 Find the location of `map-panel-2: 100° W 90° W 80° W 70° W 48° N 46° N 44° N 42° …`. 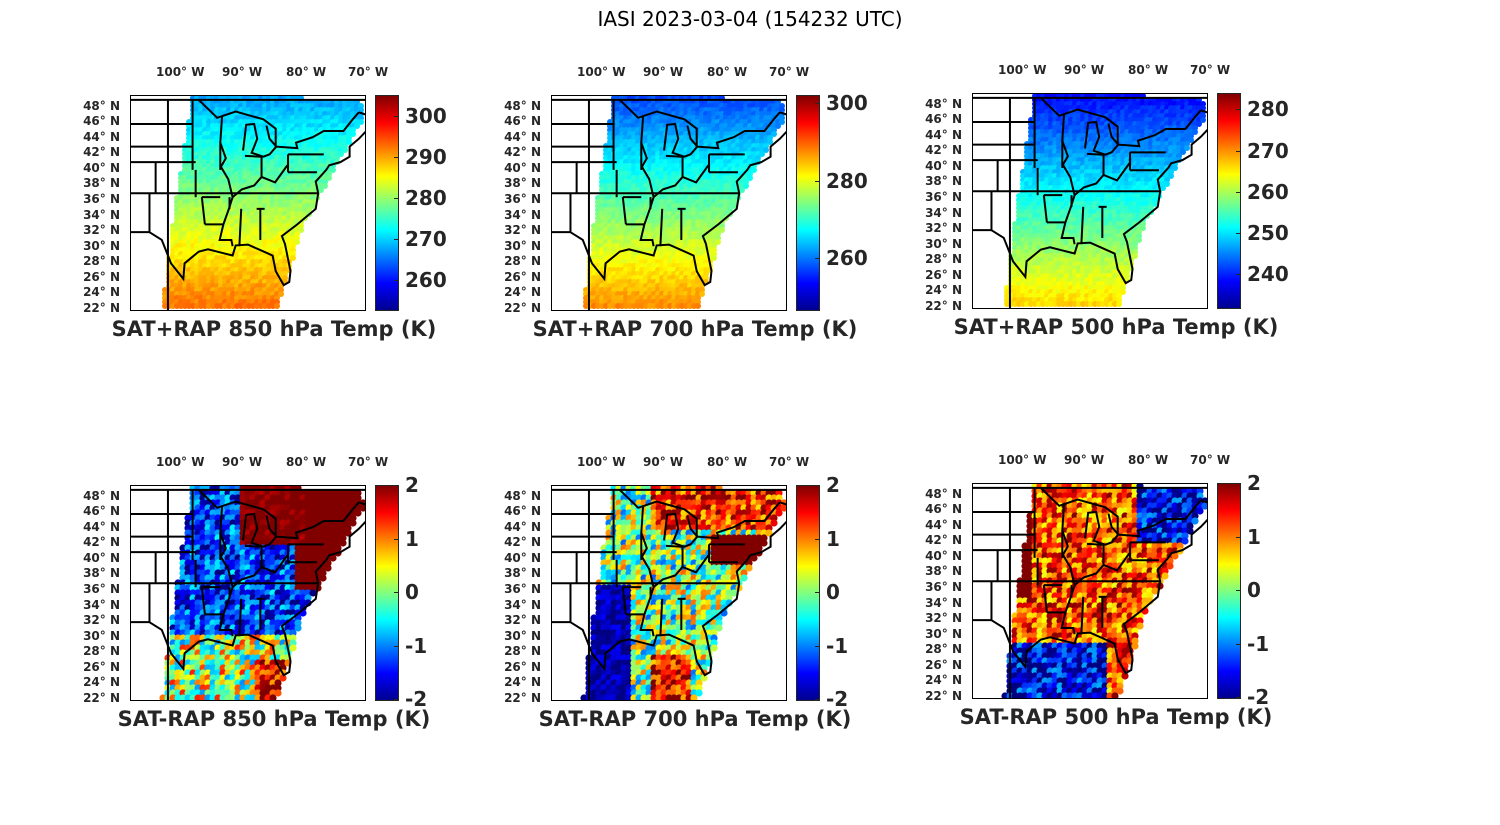

map-panel-2: 100° W 90° W 80° W 70° W 48° N 46° N 44° N 42° … is located at coordinates (695, 205).